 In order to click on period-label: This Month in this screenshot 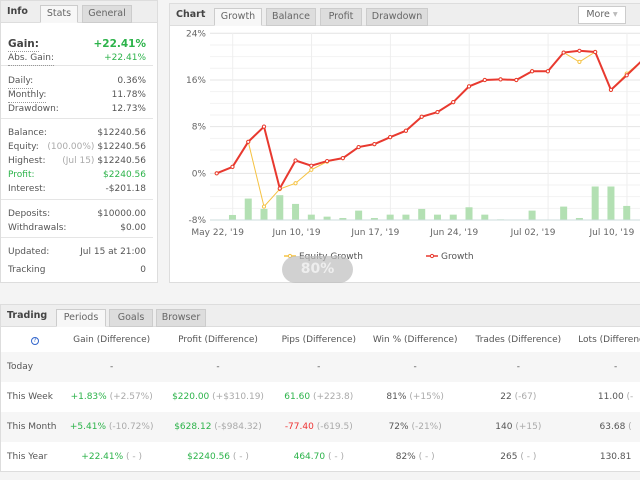, I will do `click(32, 427)`.